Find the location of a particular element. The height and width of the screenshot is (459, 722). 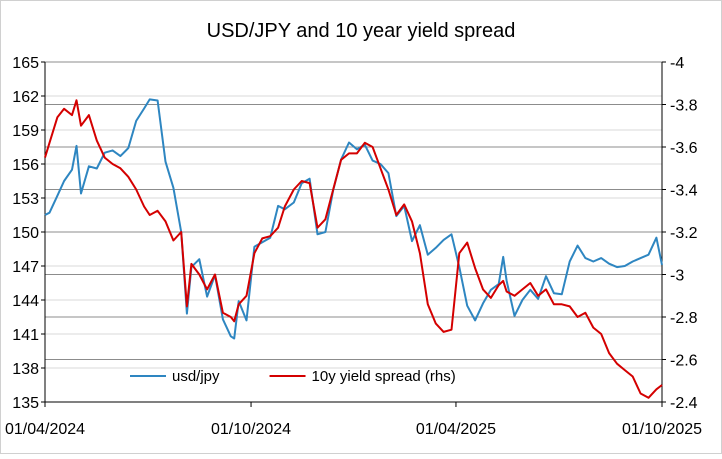

y-tick-label-left: 147 is located at coordinates (25, 267).